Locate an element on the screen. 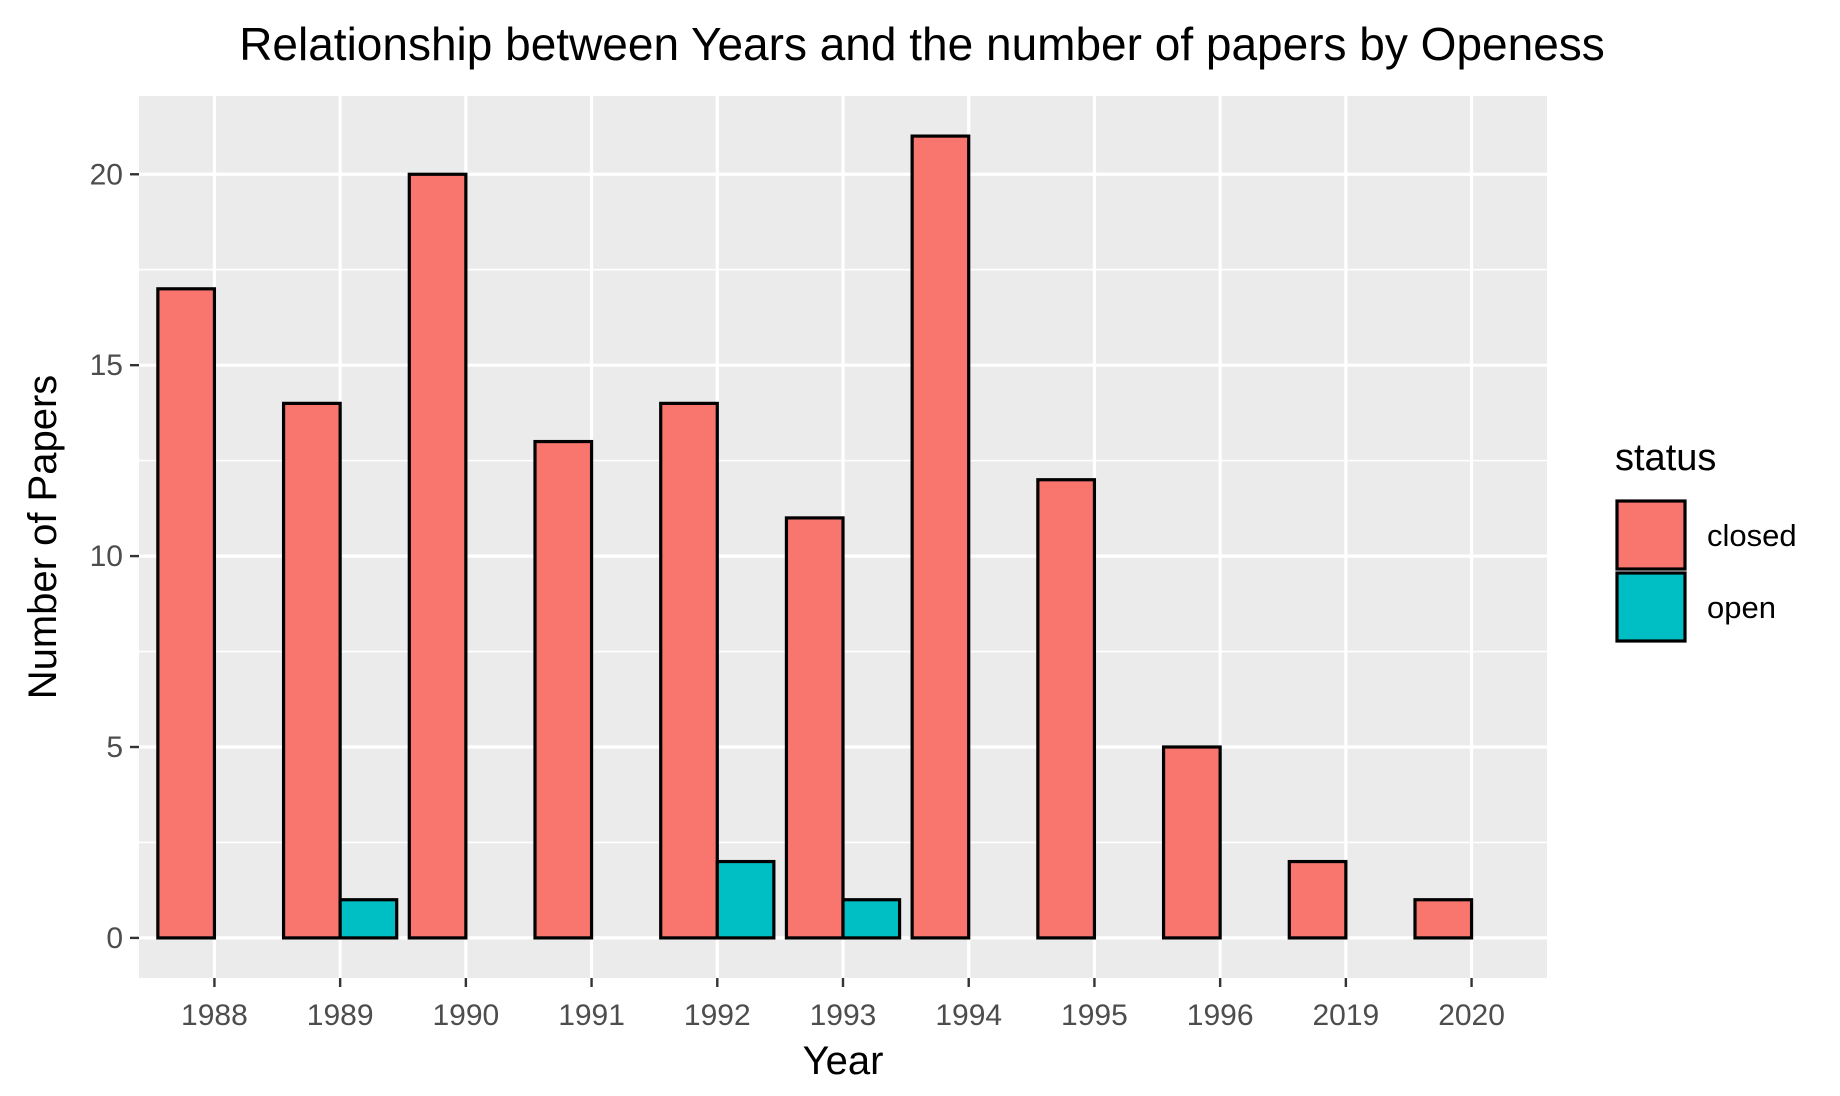  bar-closed-1992 is located at coordinates (689, 670).